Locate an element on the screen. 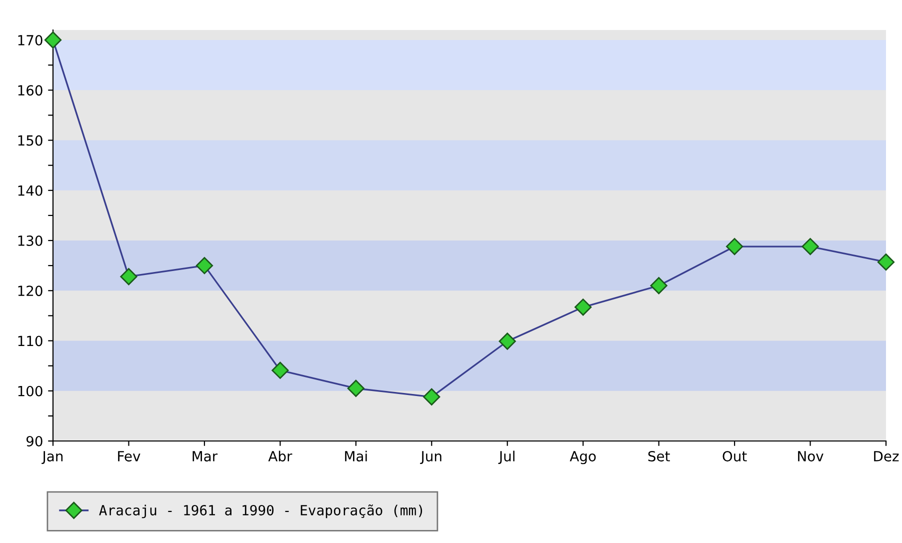 This screenshot has width=902, height=543. x-tick-label: Out is located at coordinates (734, 456).